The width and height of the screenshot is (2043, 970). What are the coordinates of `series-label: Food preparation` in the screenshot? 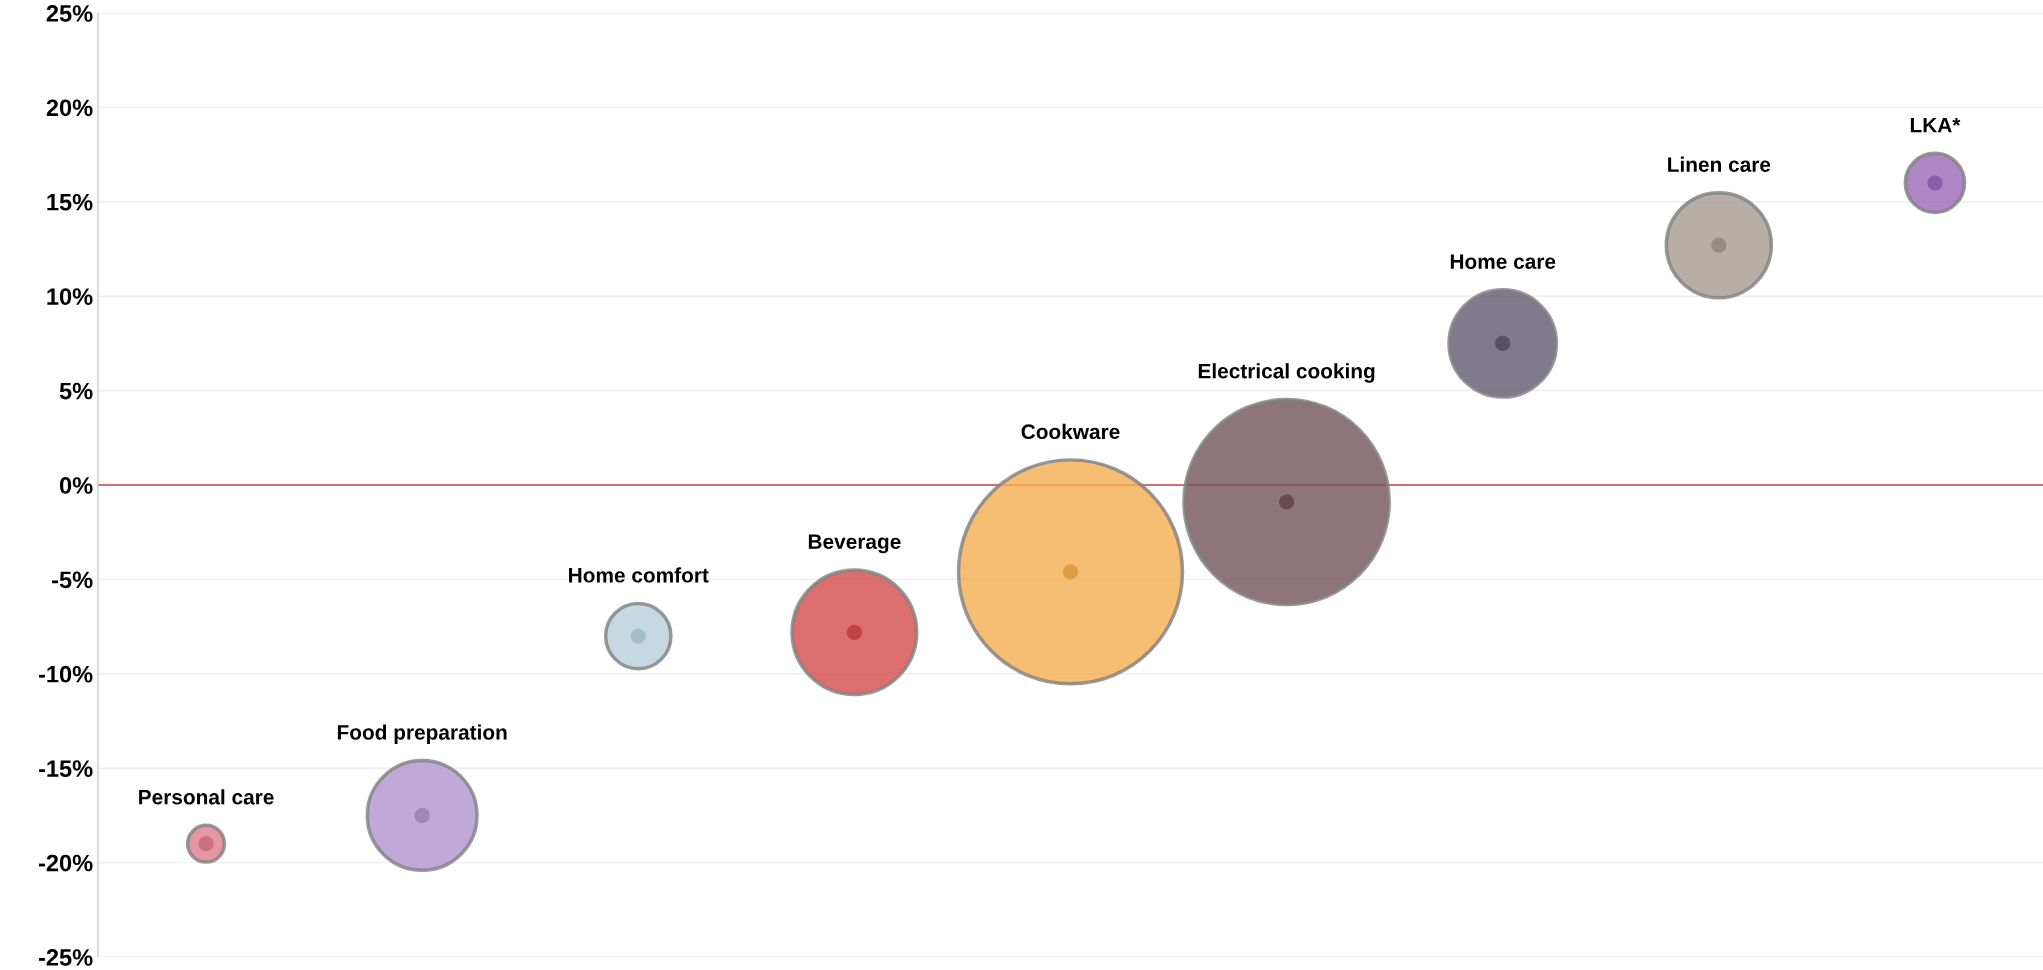 It's located at (422, 734).